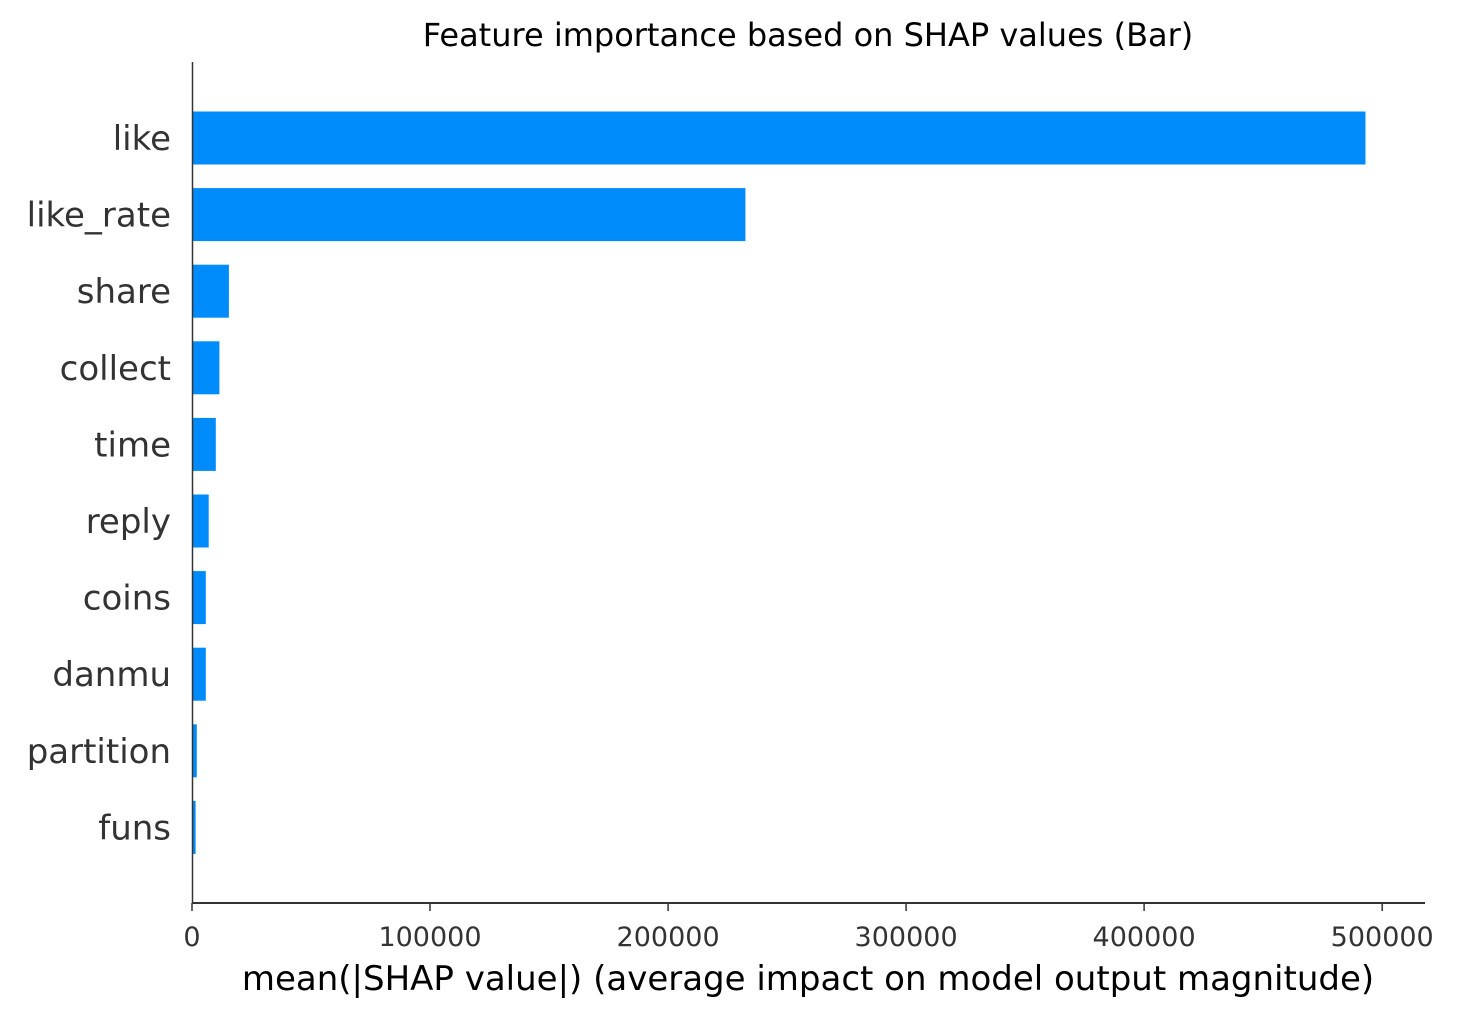 The height and width of the screenshot is (1018, 1460). Describe the element at coordinates (132, 445) in the screenshot. I see `y-tick-label-time: time` at that location.